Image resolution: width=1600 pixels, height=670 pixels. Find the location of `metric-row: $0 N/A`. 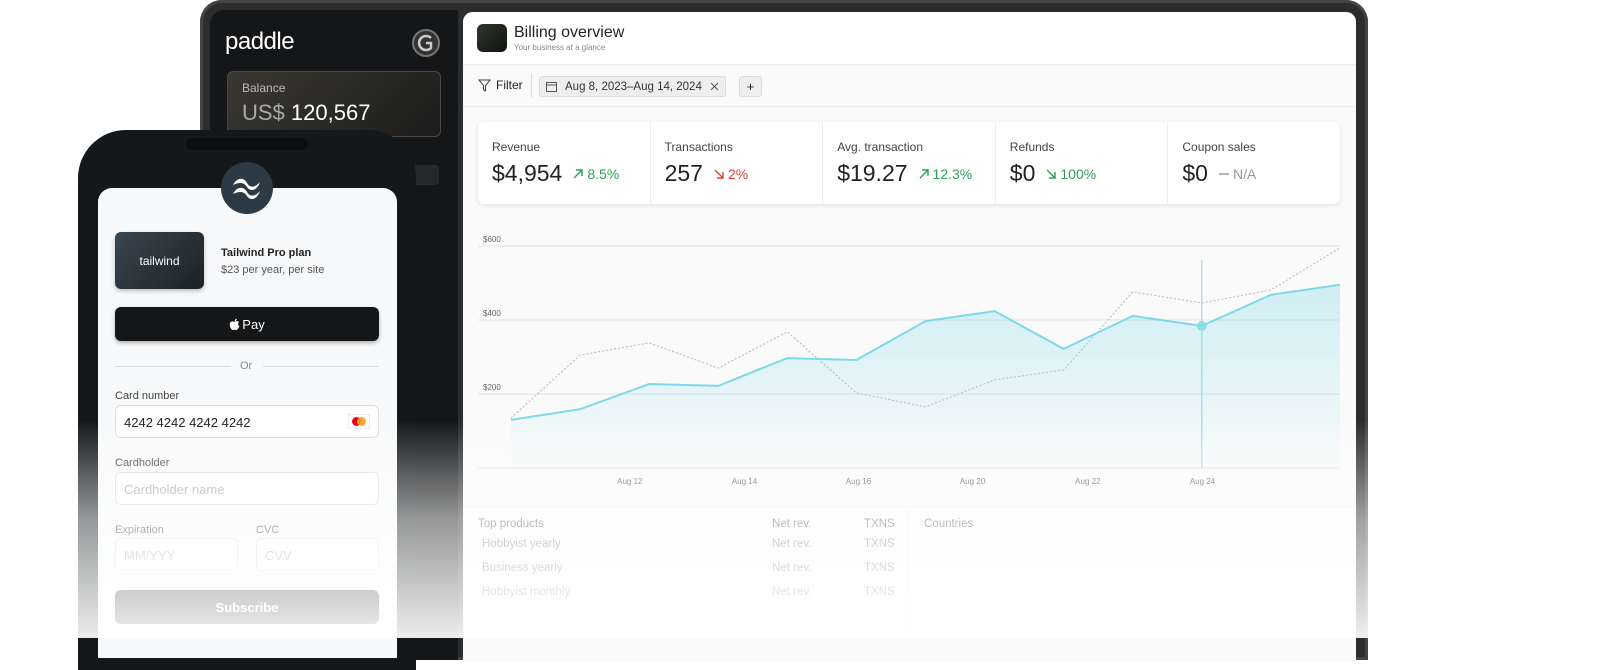

metric-row: $0 N/A is located at coordinates (1261, 173).